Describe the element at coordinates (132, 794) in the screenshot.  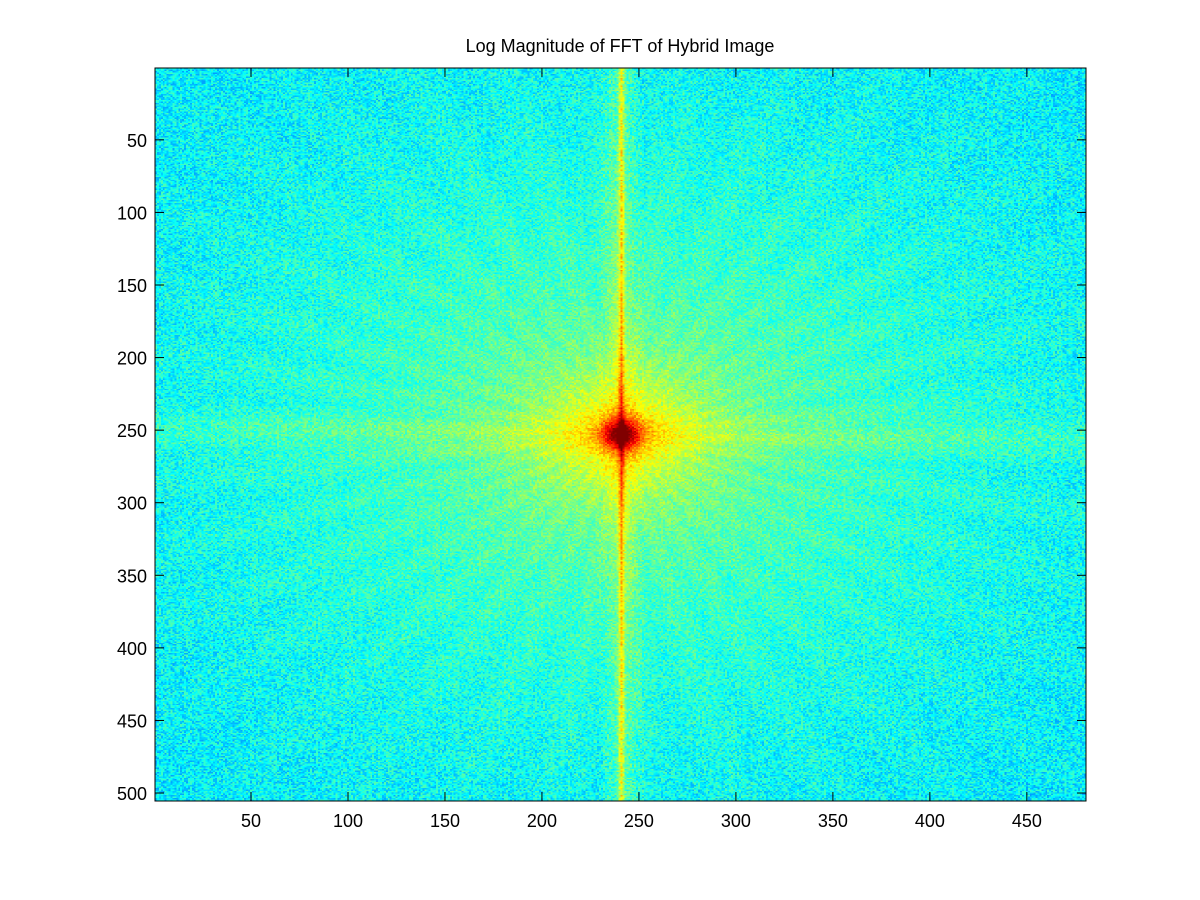
I see `y-tick-label: 500` at that location.